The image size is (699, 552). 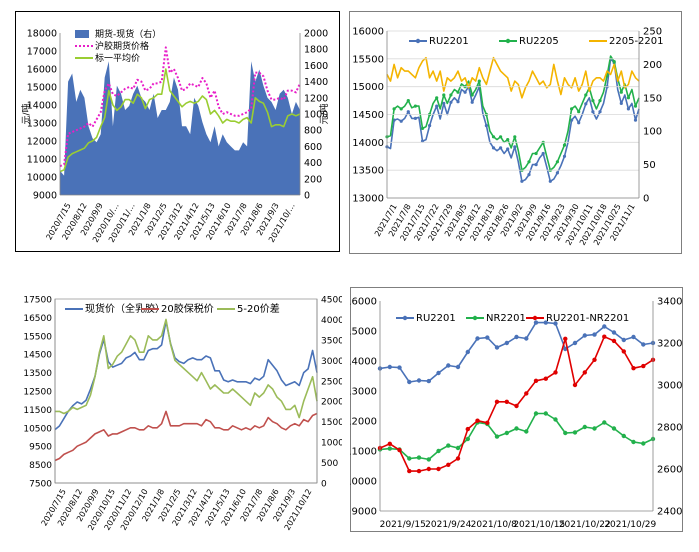 What do you see at coordinates (630, 525) in the screenshot?
I see `chart4-xtick-label: 2021/10/29` at bounding box center [630, 525].